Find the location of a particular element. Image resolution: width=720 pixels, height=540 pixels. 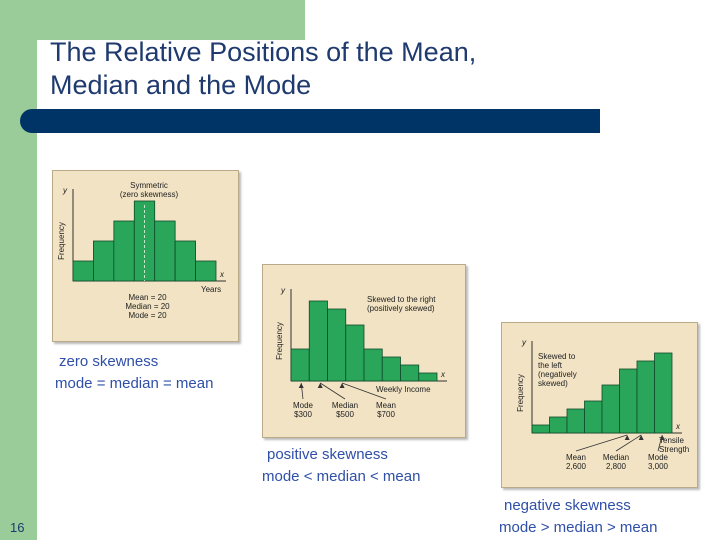

chart-title: Skewed to the left (negatively skewed) is located at coordinates (557, 370).